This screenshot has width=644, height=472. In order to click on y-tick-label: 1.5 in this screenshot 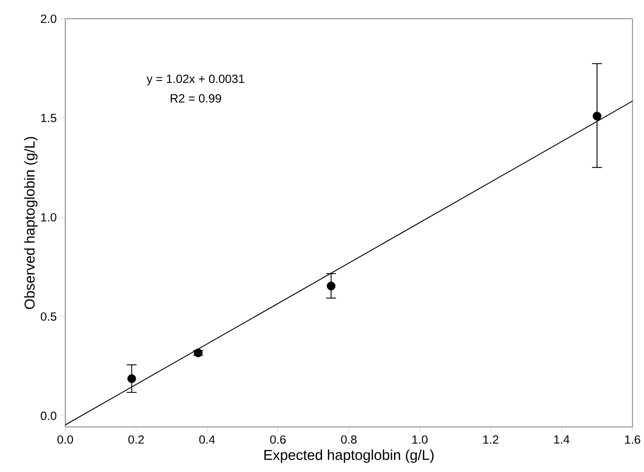, I will do `click(48, 118)`.